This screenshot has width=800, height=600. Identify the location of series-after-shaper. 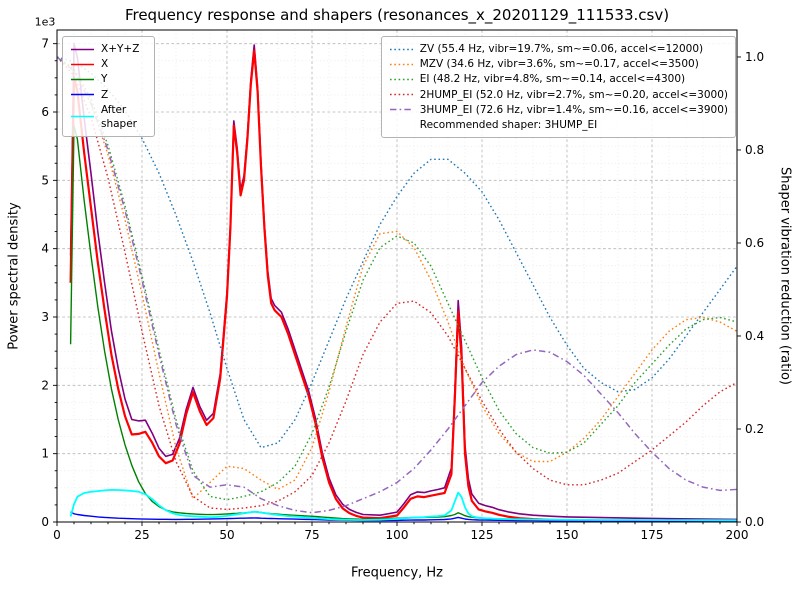
(403, 505).